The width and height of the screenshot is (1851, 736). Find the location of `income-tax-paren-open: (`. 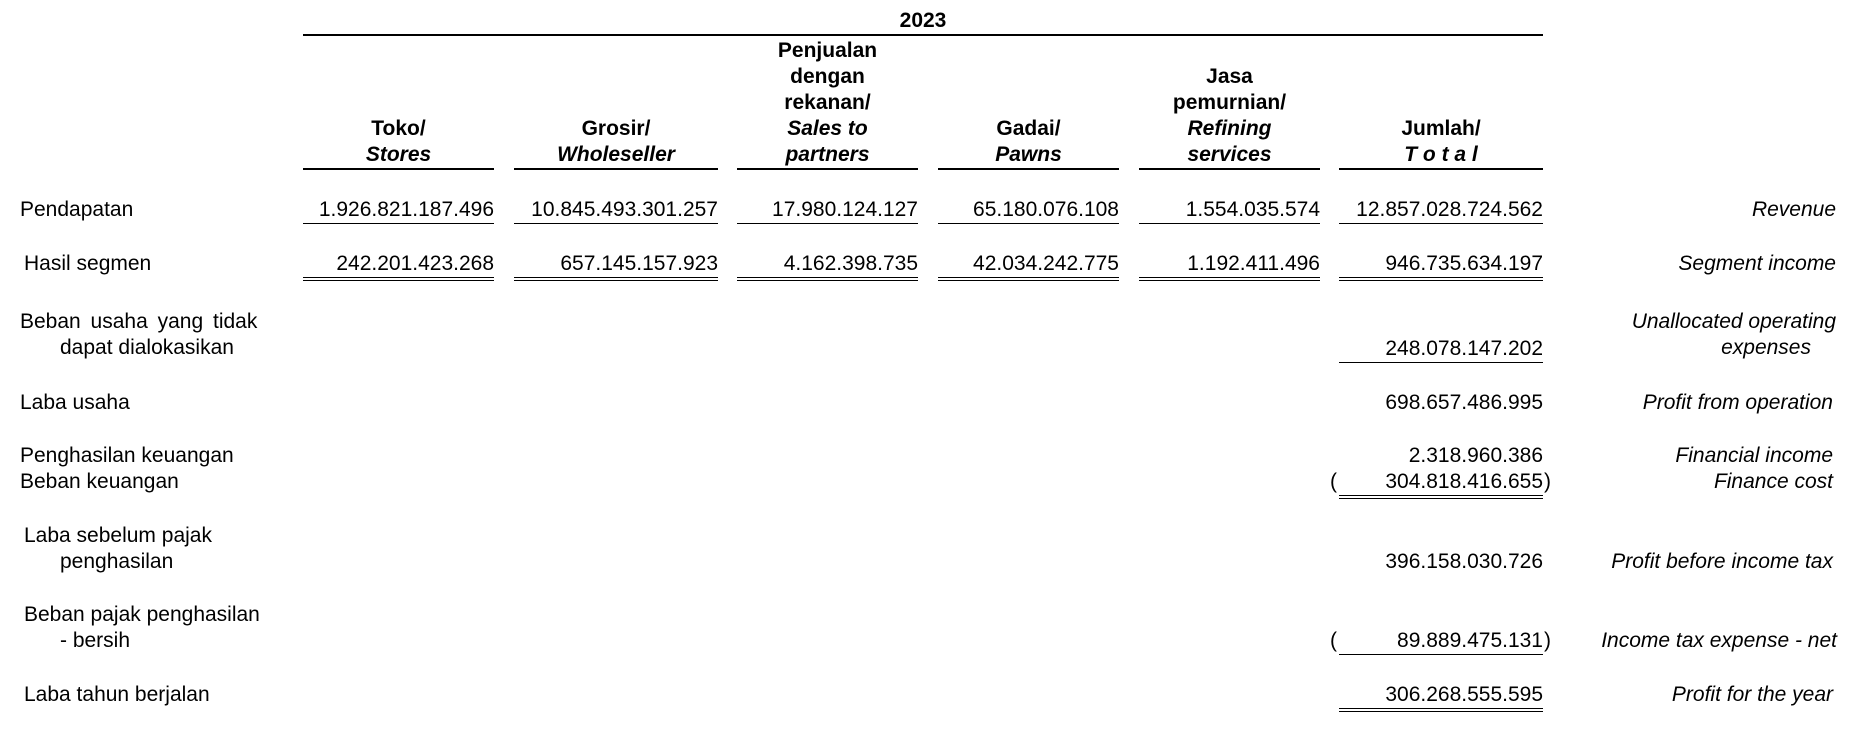

income-tax-paren-open: ( is located at coordinates (1333, 640).